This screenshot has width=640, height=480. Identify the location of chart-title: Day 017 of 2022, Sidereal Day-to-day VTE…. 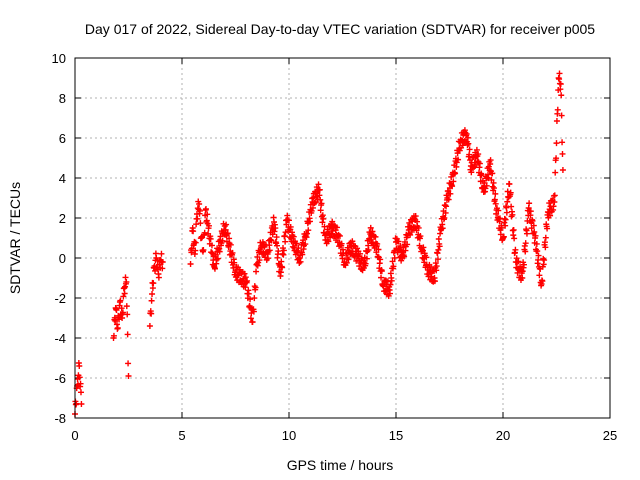
(340, 29).